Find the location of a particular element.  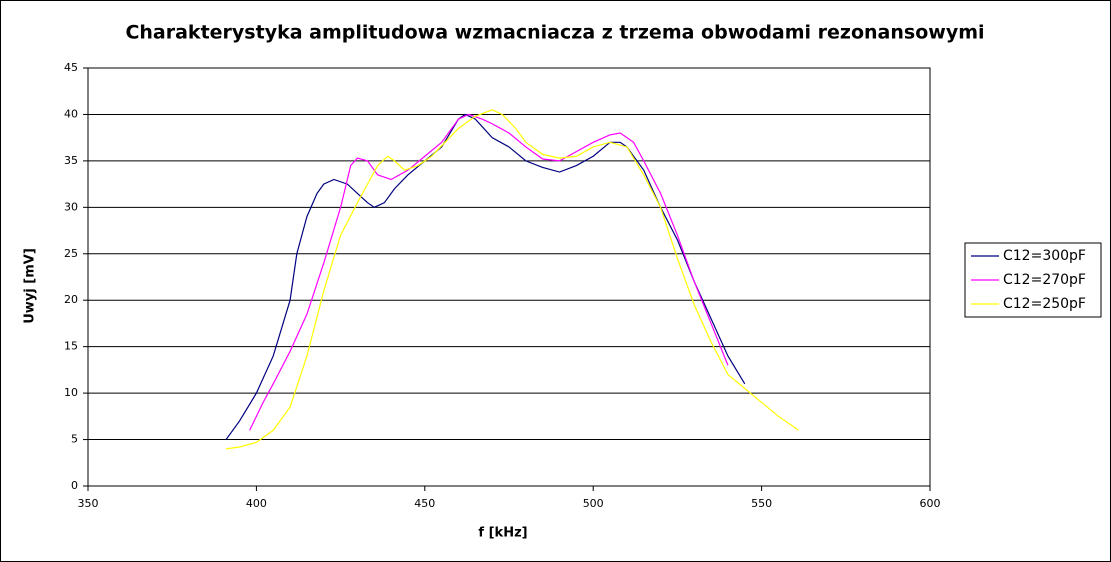

legend-label: C12=250pF is located at coordinates (1044, 304).